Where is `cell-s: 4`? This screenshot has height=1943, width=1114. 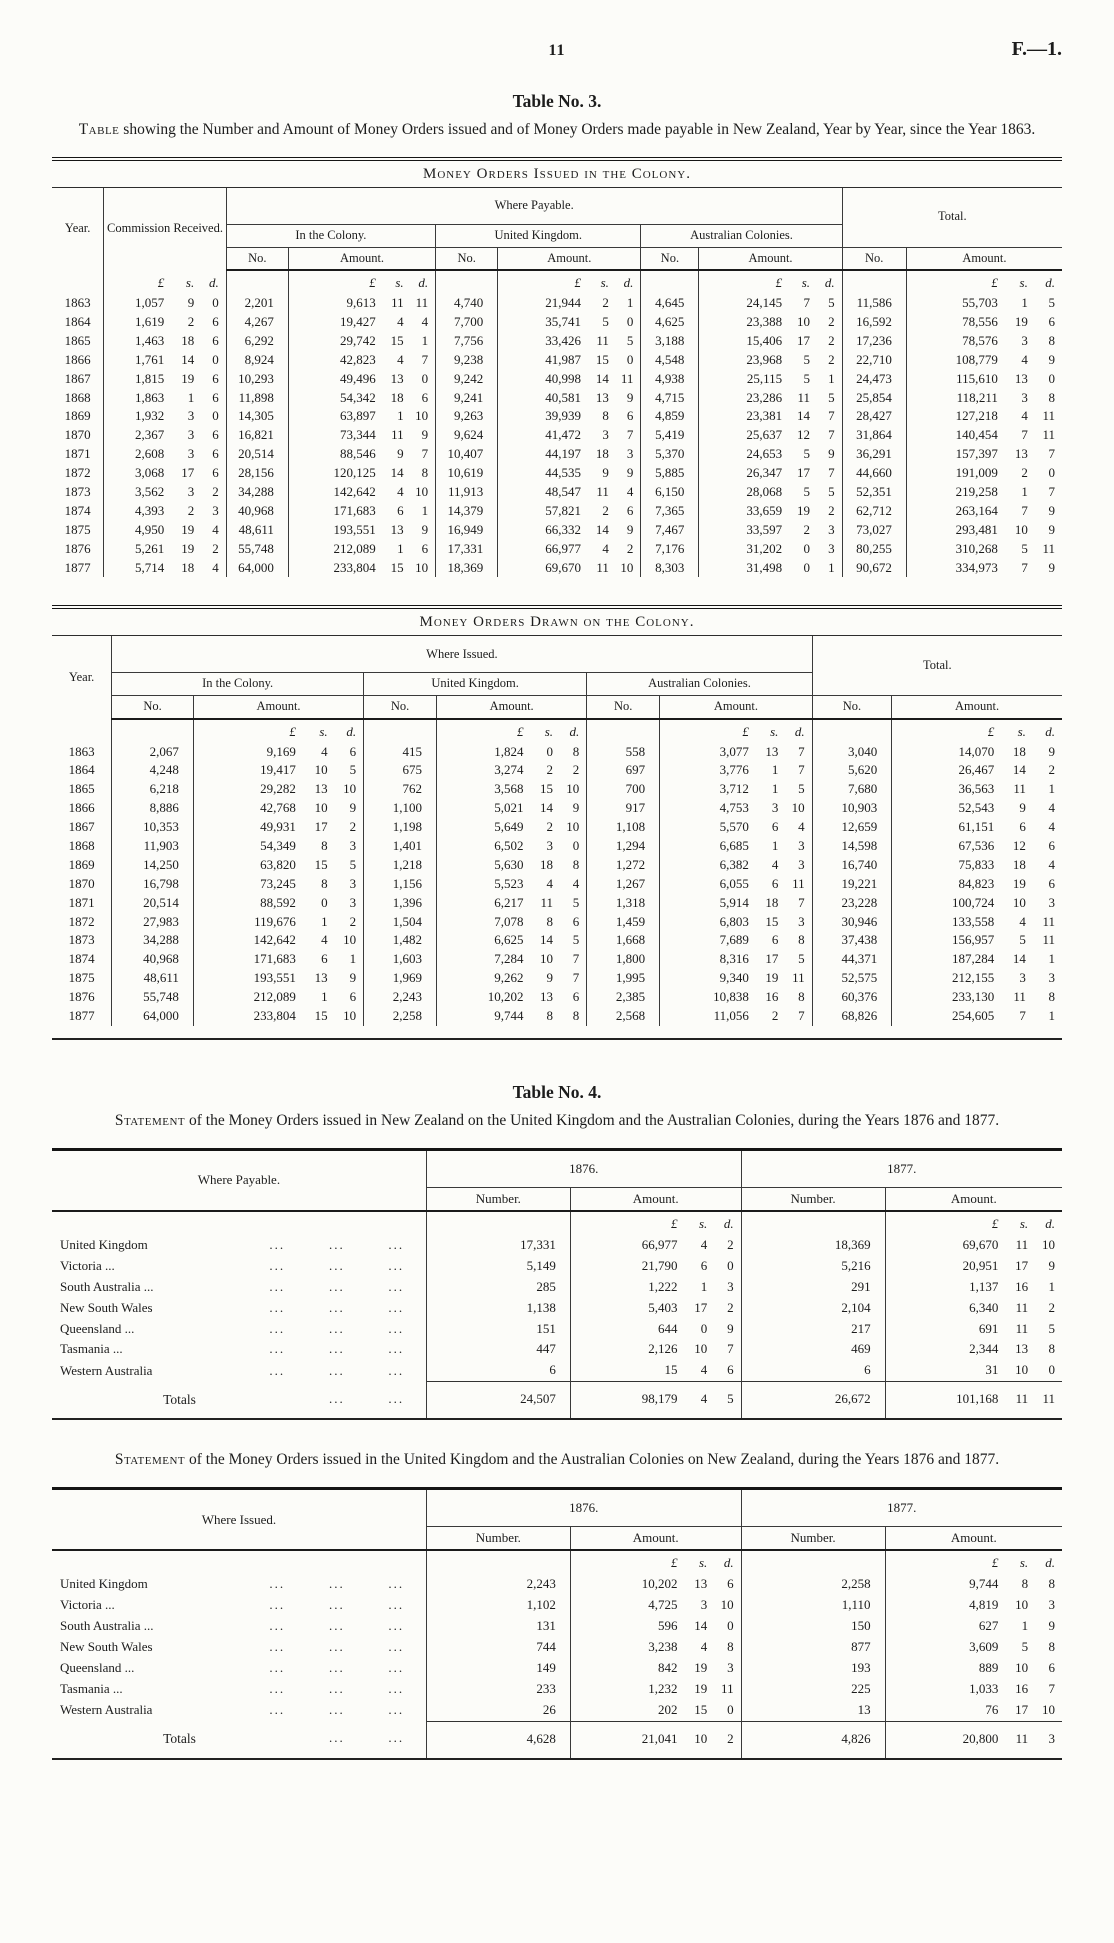 cell-s: 4 is located at coordinates (324, 940).